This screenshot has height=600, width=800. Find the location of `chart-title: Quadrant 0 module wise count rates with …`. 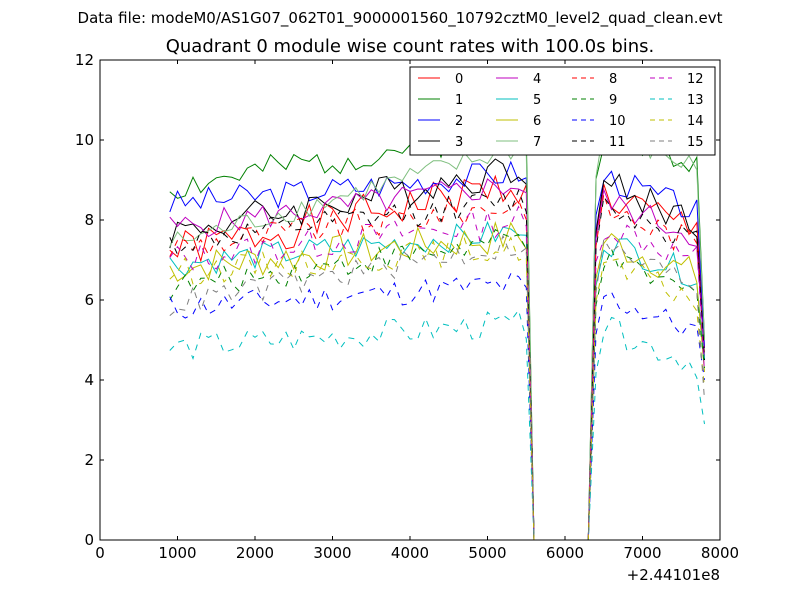

chart-title: Quadrant 0 module wise count rates with … is located at coordinates (410, 46).